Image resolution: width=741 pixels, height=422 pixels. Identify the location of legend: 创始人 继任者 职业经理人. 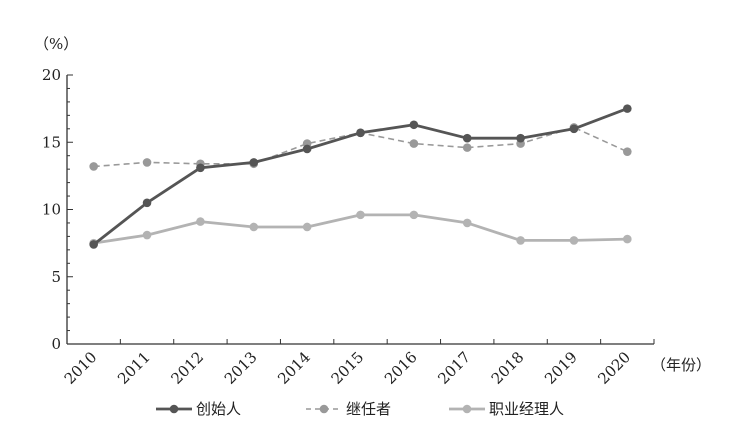
(360, 409).